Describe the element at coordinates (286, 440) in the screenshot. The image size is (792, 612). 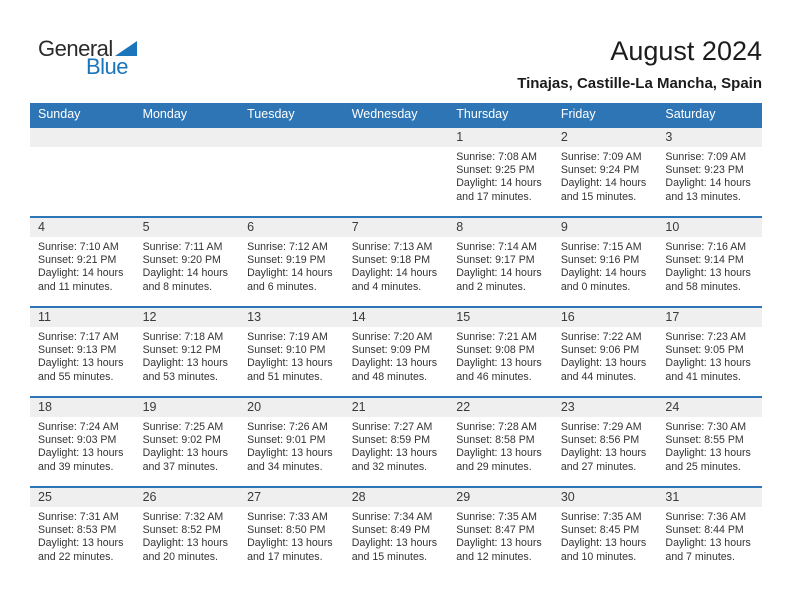
I see `sunset-text: Sunset: 9:01 PM` at that location.